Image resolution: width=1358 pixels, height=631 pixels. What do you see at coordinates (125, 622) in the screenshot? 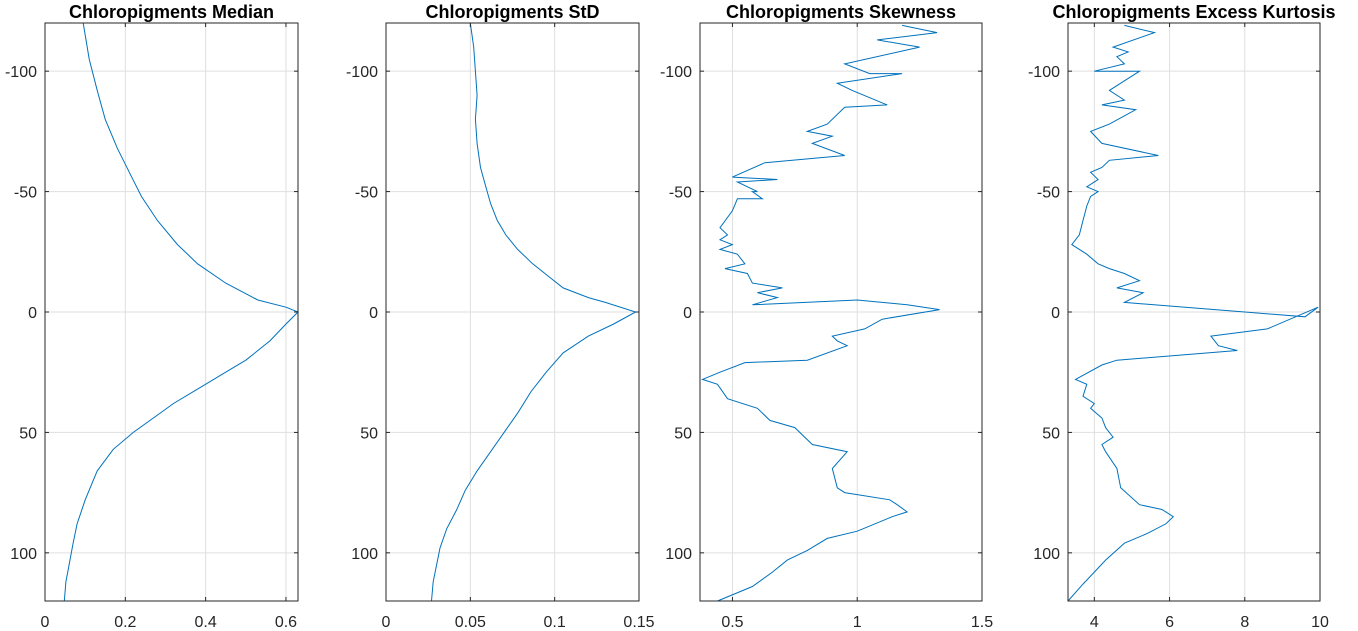
I see `x-tick-label: 0.2` at bounding box center [125, 622].